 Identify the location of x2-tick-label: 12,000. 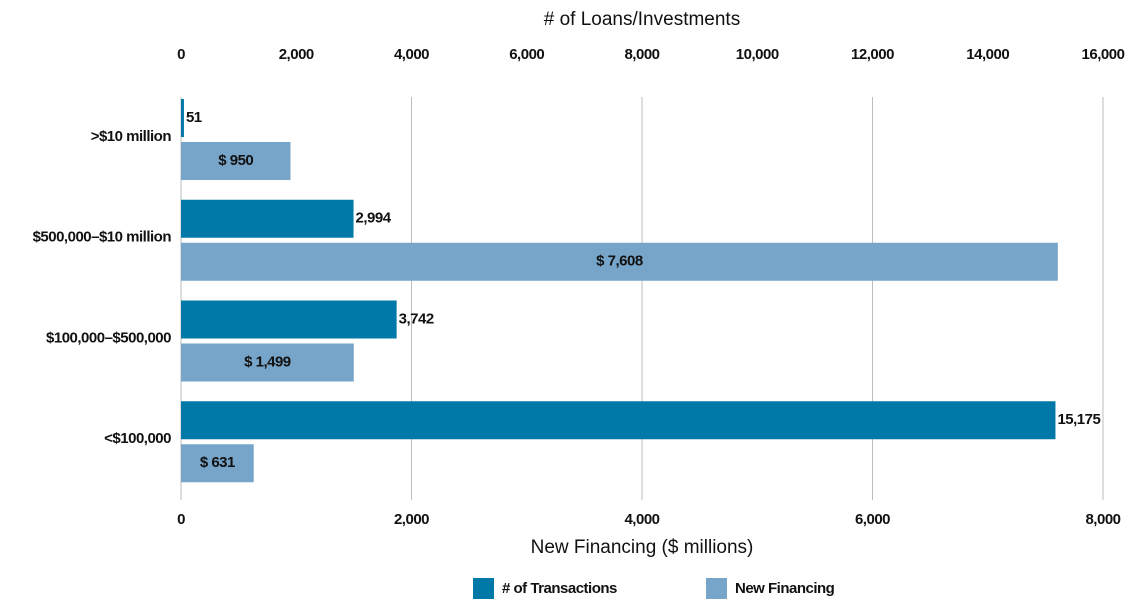
(872, 54).